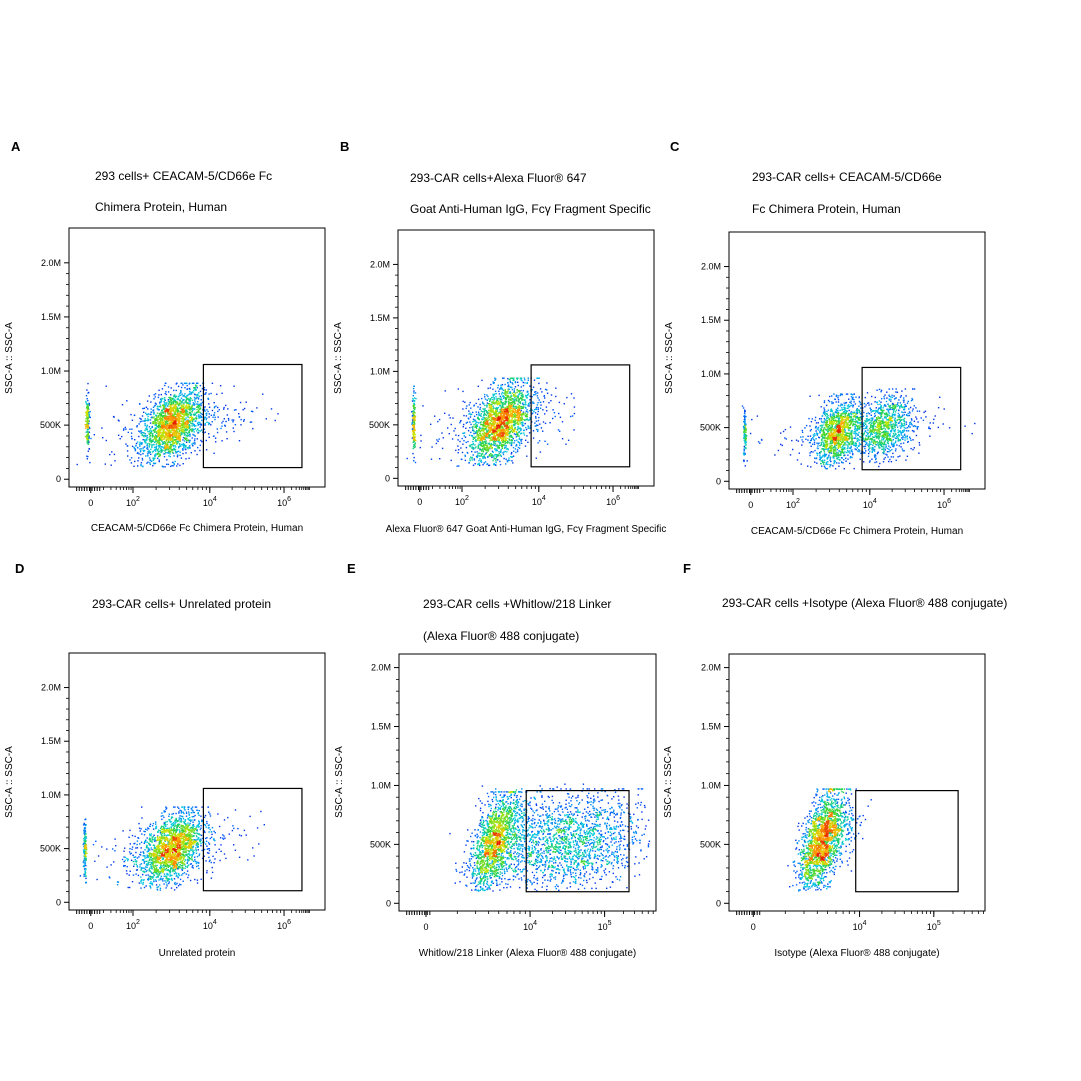 The width and height of the screenshot is (1081, 1081). Describe the element at coordinates (208, 503) in the screenshot. I see `x-tick-base: 10` at that location.